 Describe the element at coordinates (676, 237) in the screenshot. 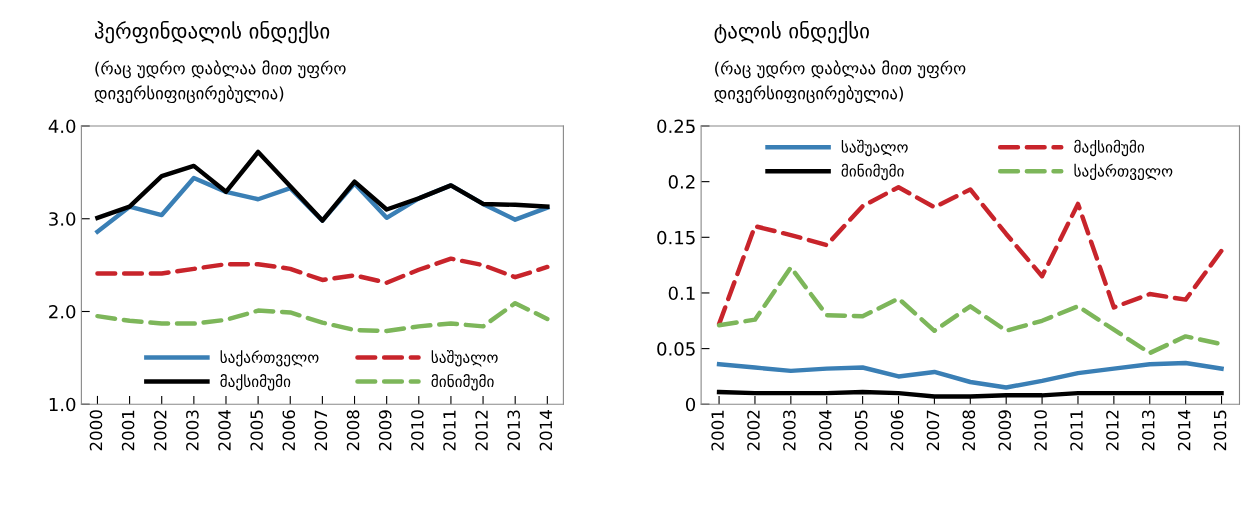

I see `y-tick-label: 0.15` at that location.